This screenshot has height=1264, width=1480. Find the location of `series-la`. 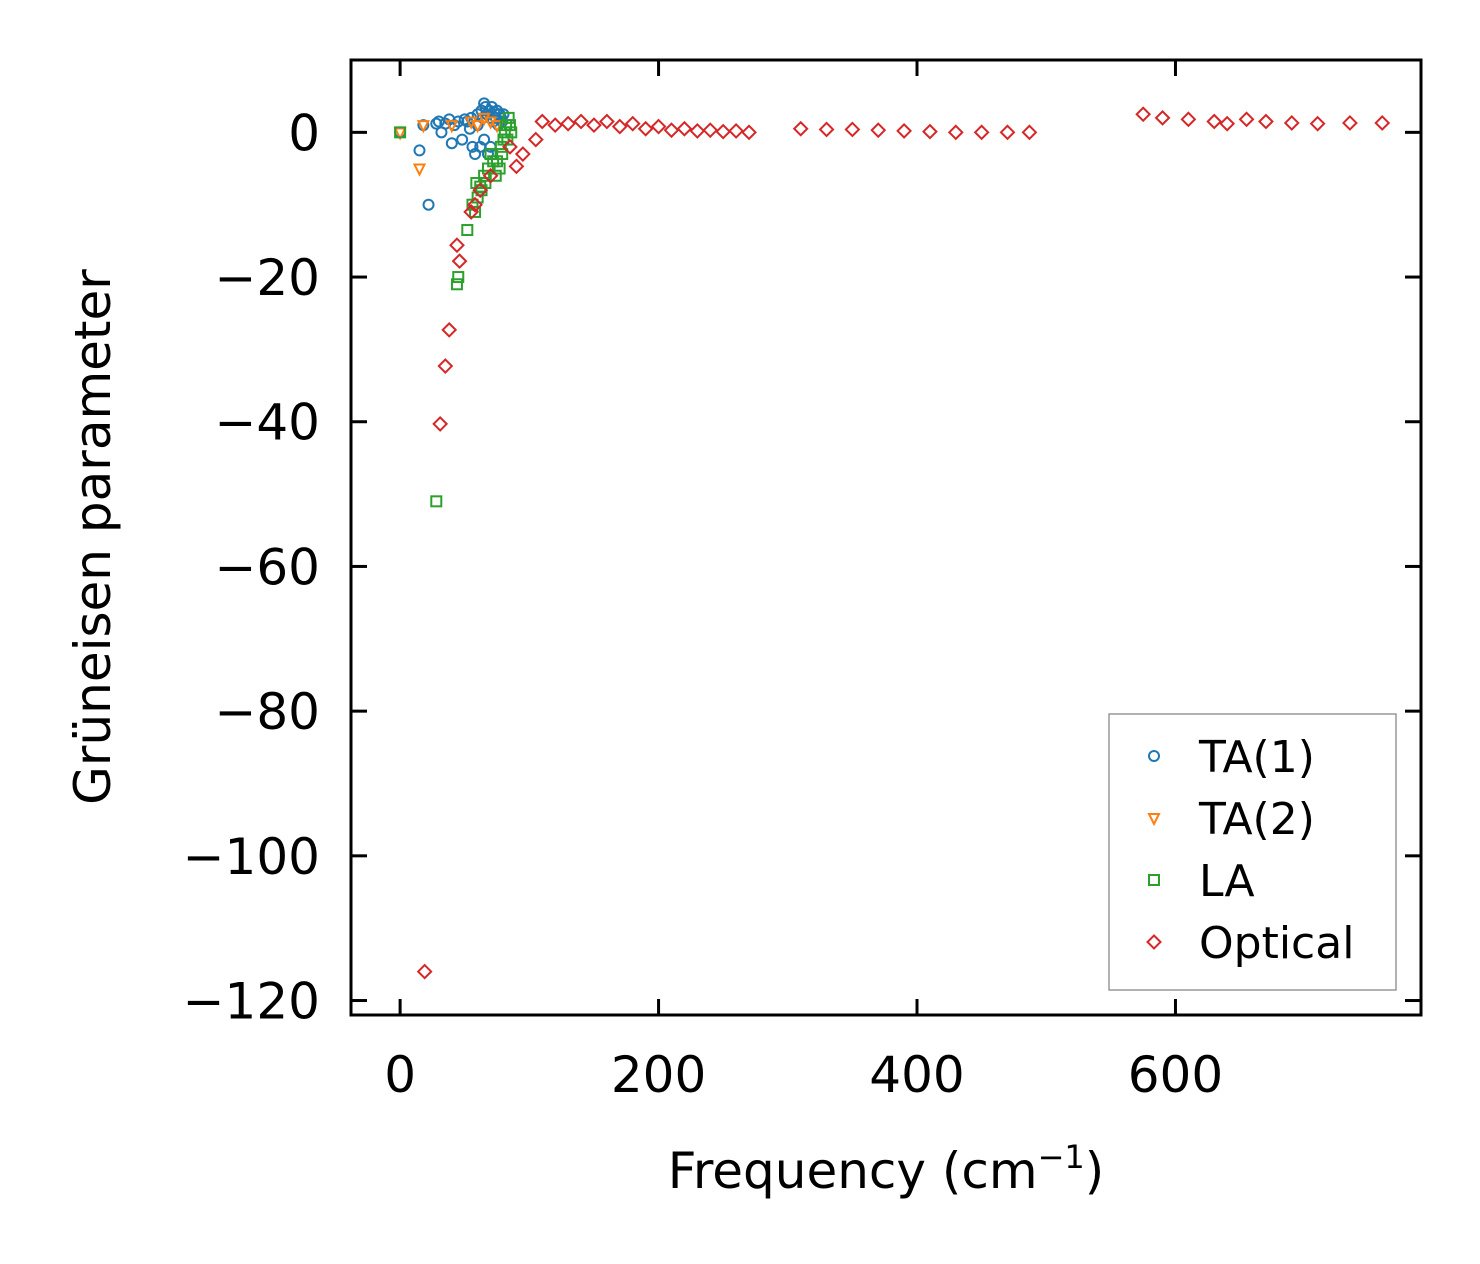

series-la is located at coordinates (456, 309).